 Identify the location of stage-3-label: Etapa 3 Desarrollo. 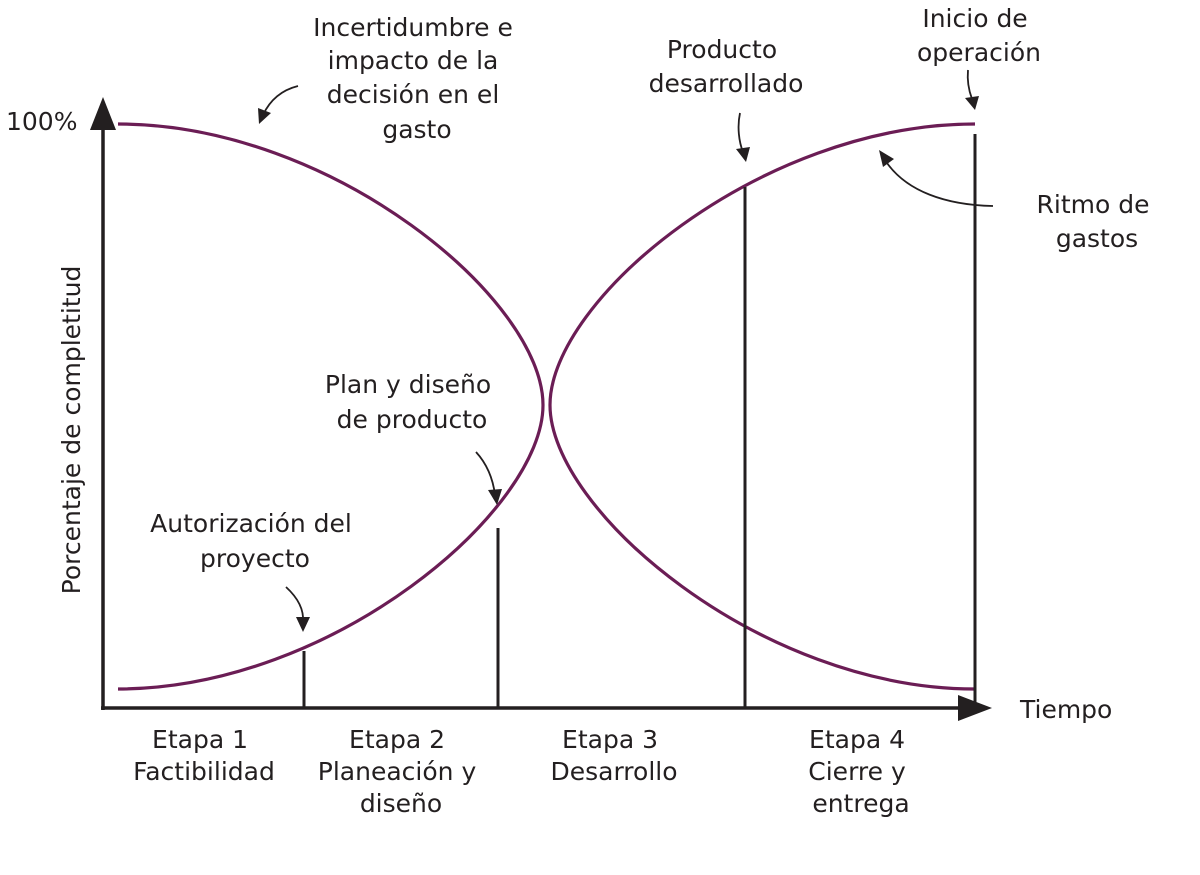
(613, 755).